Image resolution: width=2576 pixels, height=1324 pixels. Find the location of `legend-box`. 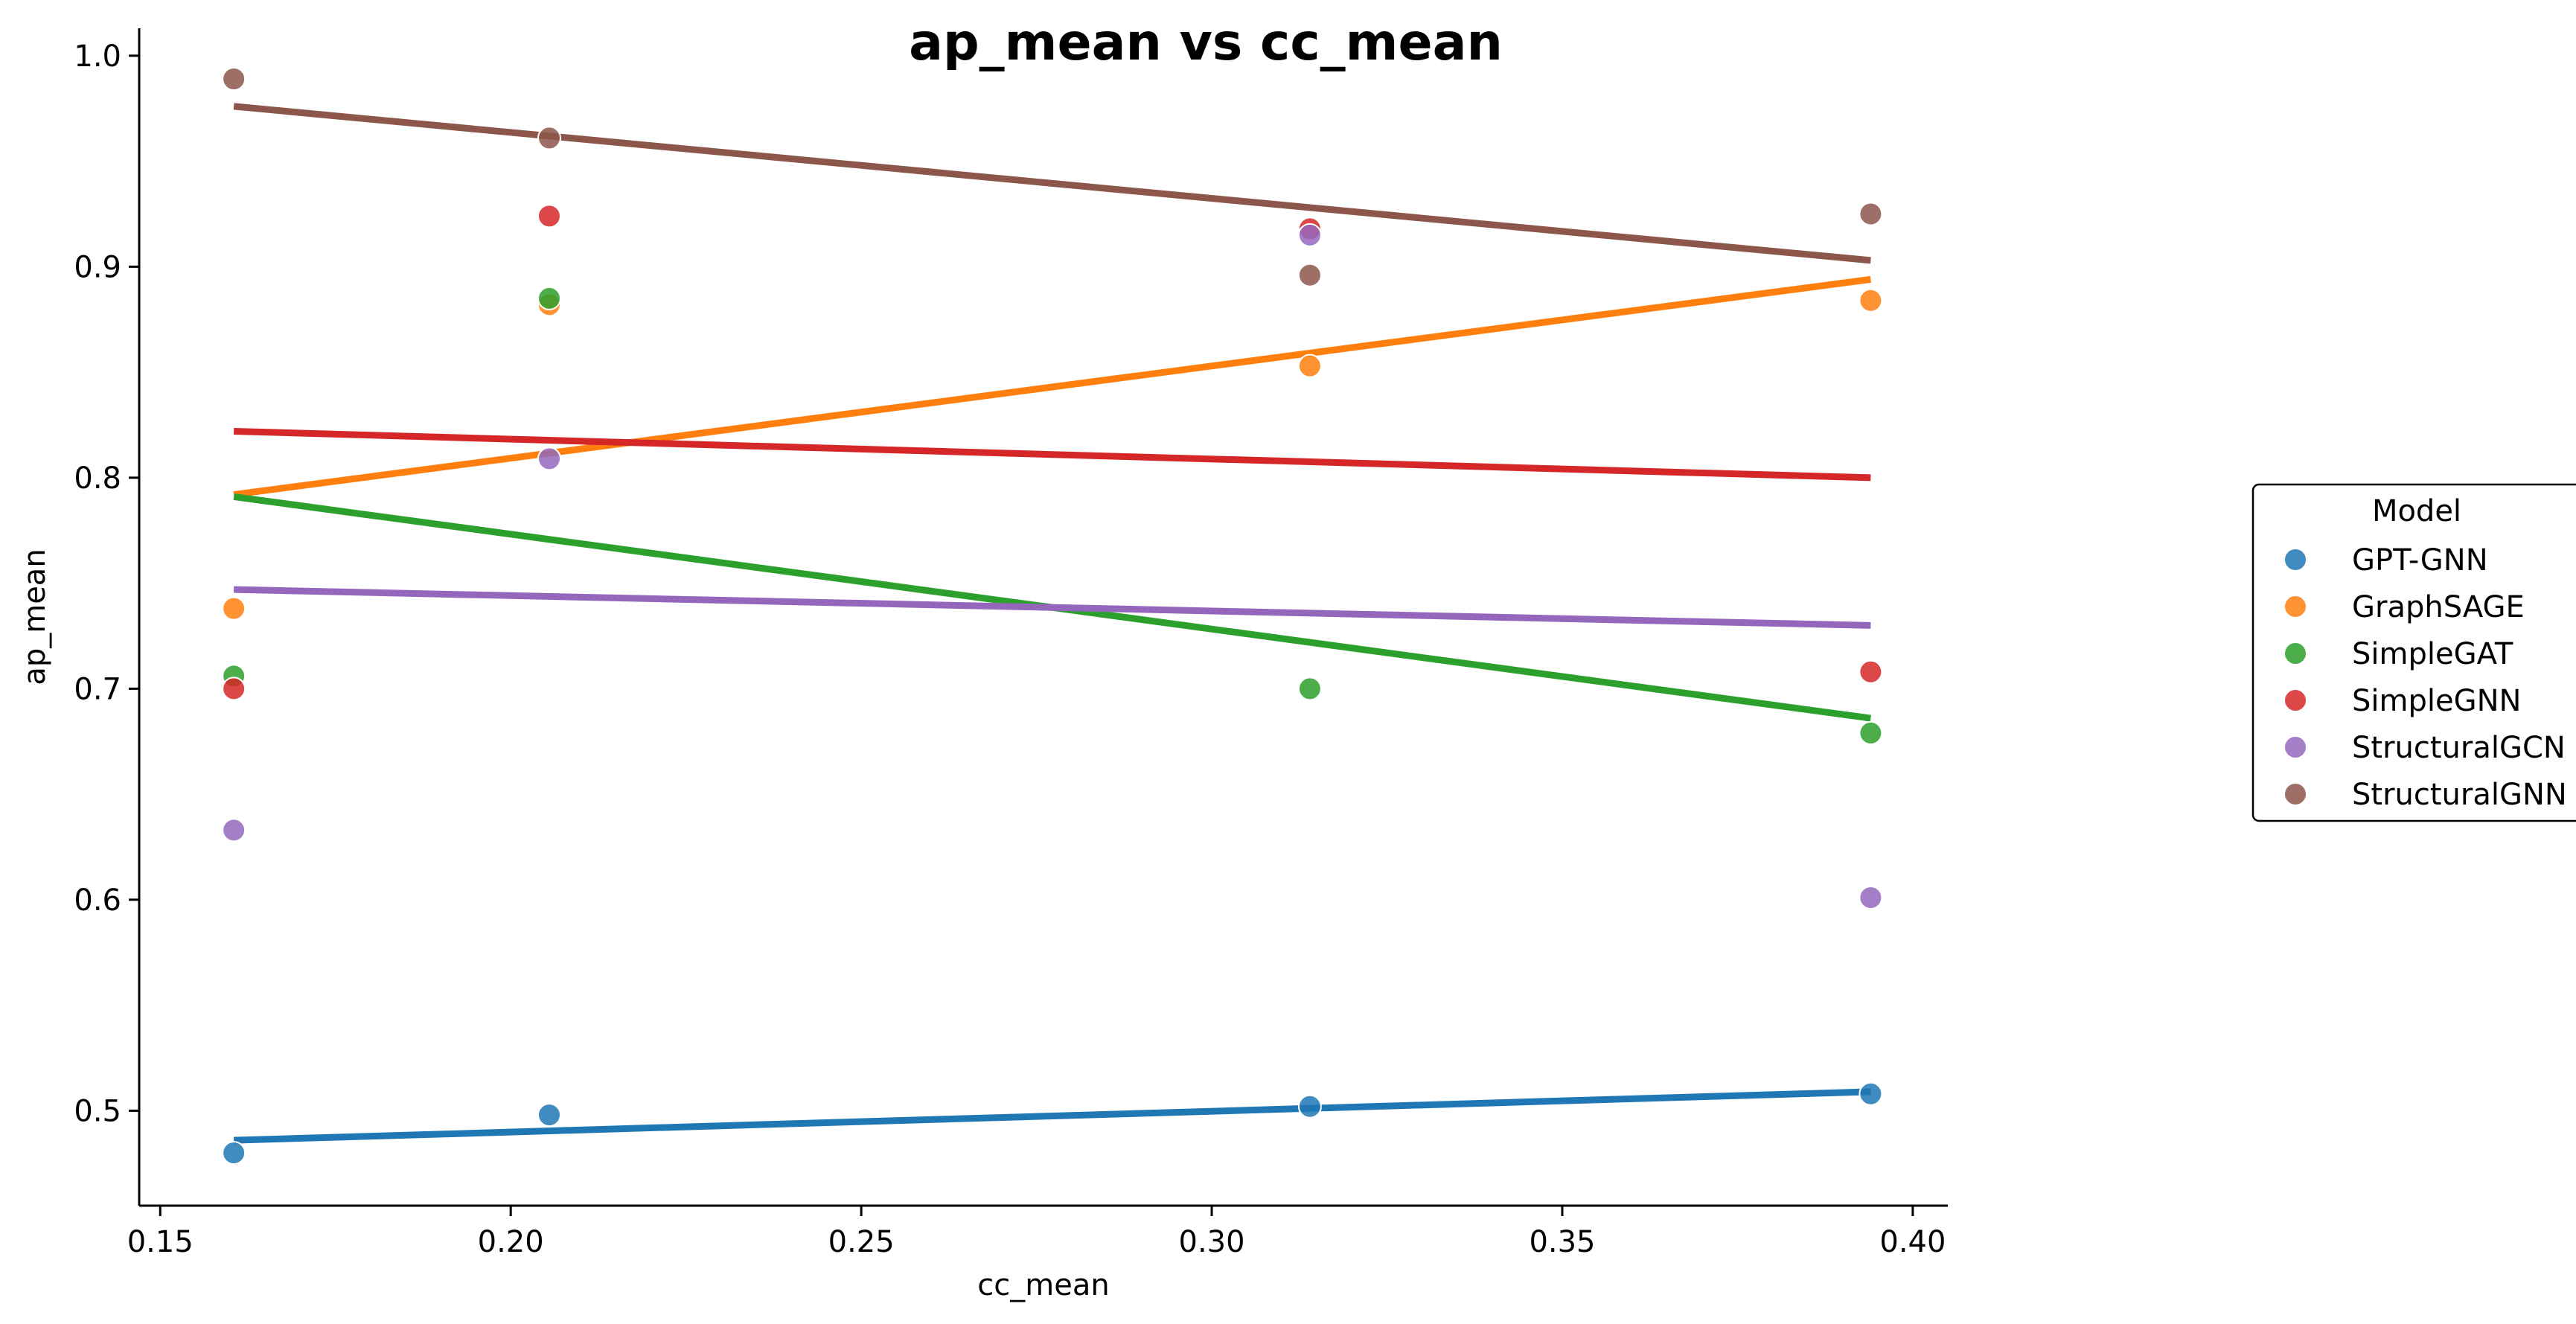

legend-box is located at coordinates (2413, 652).